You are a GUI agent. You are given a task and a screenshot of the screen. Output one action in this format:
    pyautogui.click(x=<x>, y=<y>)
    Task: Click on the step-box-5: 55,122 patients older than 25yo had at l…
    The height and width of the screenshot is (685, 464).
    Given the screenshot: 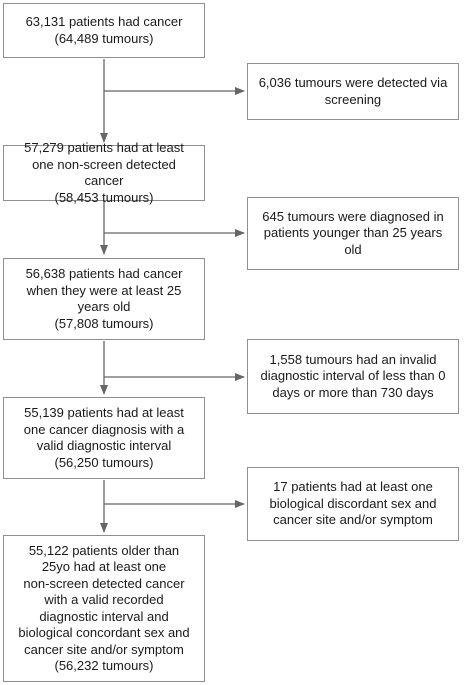 What is the action you would take?
    pyautogui.click(x=104, y=608)
    